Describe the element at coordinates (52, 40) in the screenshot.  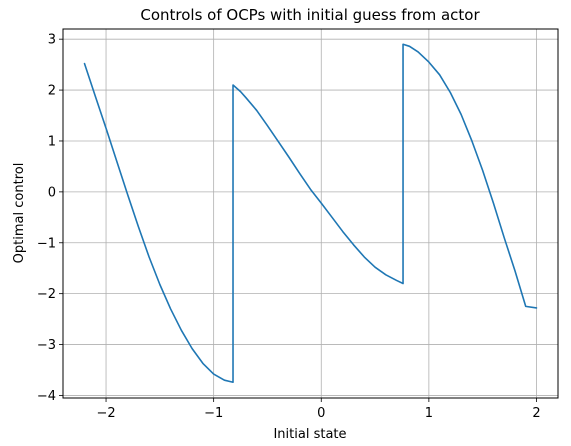
I see `y-tick-label: 3` at that location.